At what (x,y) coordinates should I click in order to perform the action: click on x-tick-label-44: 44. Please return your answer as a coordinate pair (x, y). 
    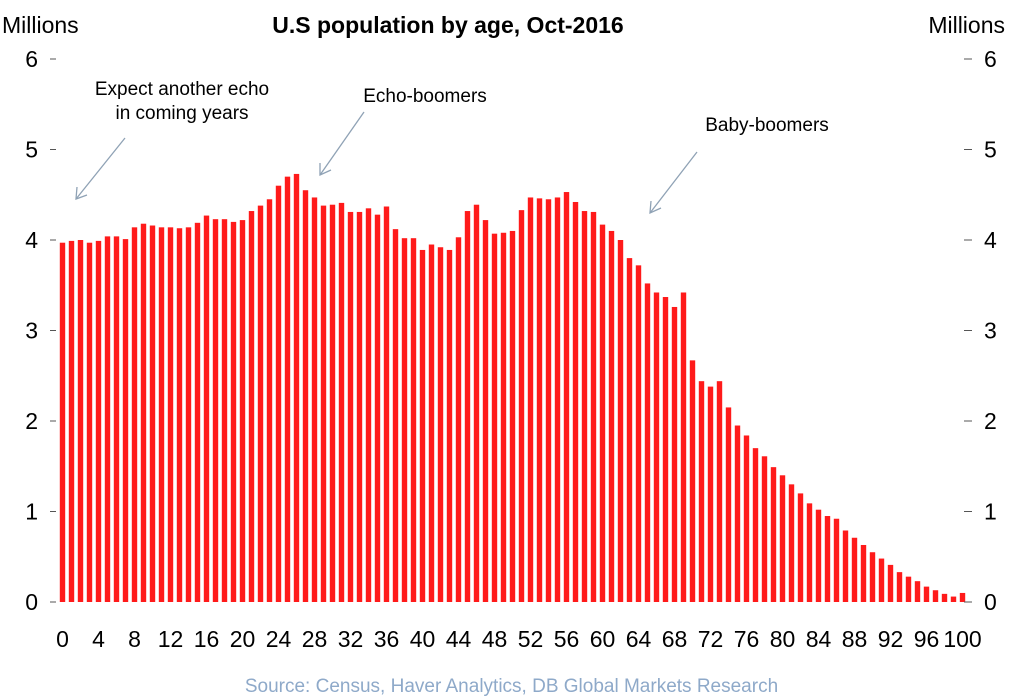
    Looking at the image, I should click on (459, 639).